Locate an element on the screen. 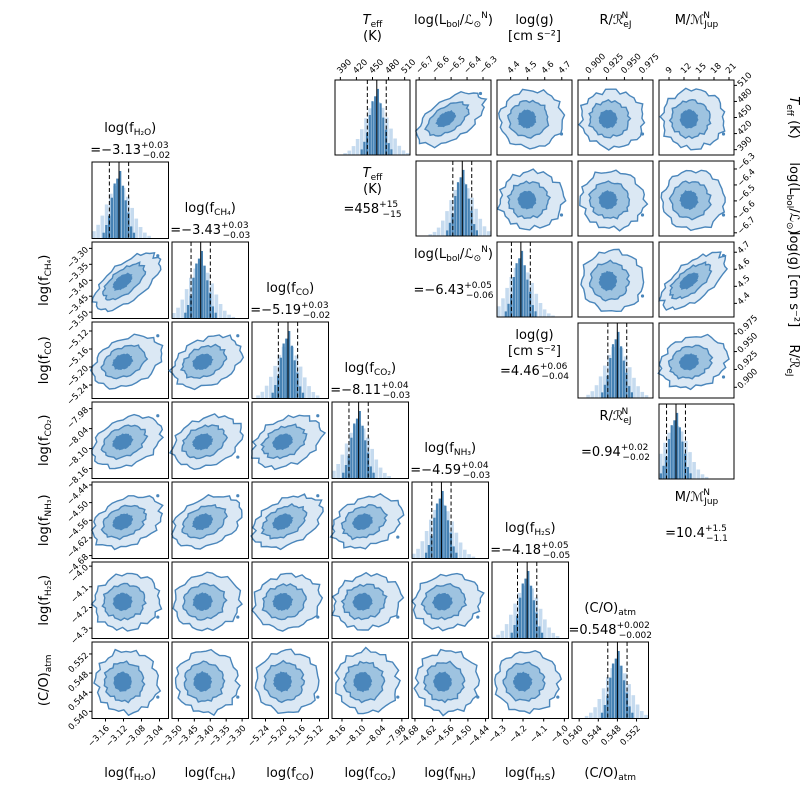  panel-fCO2-CO: −8.16−8.10−8.04−7.98 is located at coordinates (366, 695).